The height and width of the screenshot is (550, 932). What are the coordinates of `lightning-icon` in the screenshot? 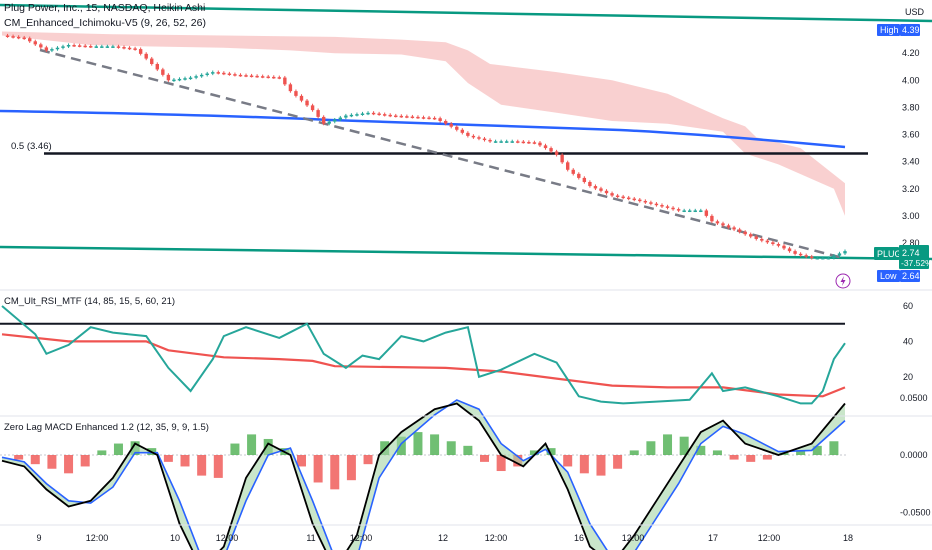 It's located at (843, 281).